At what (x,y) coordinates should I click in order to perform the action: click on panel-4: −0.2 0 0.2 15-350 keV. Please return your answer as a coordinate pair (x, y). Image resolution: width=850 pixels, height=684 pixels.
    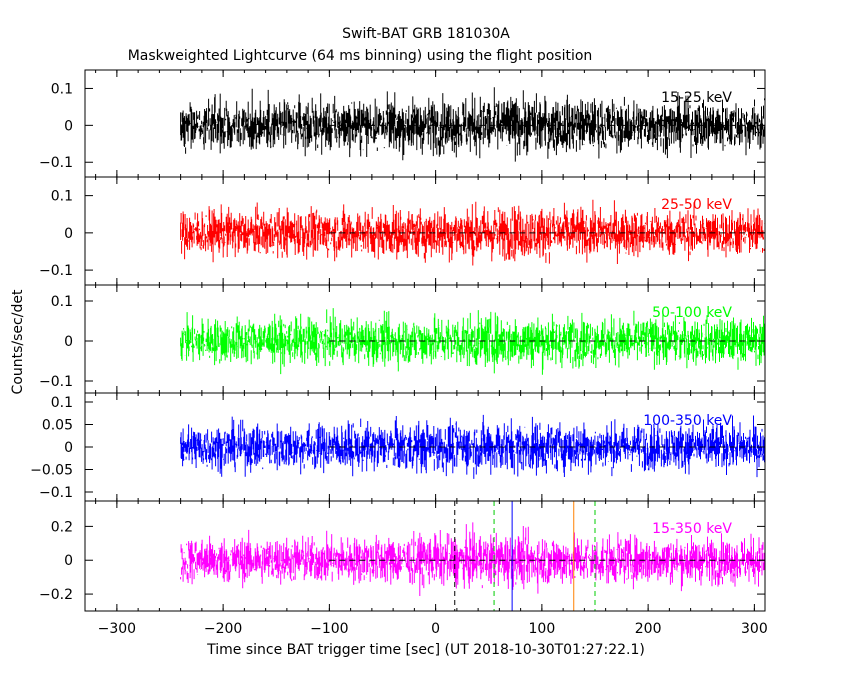
    Looking at the image, I should click on (402, 556).